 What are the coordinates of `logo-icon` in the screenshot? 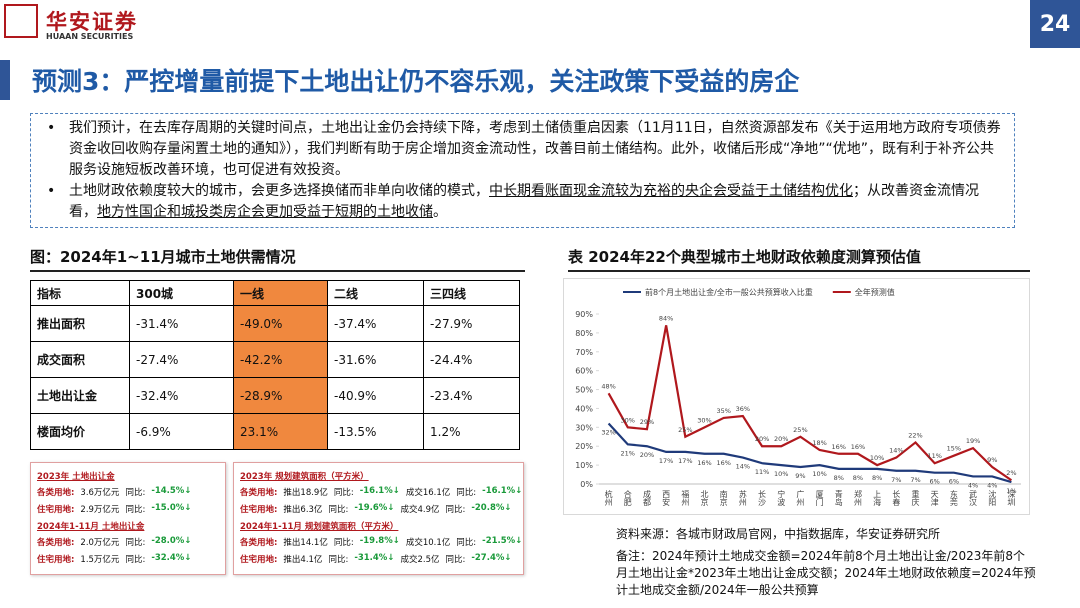 It's located at (21, 21).